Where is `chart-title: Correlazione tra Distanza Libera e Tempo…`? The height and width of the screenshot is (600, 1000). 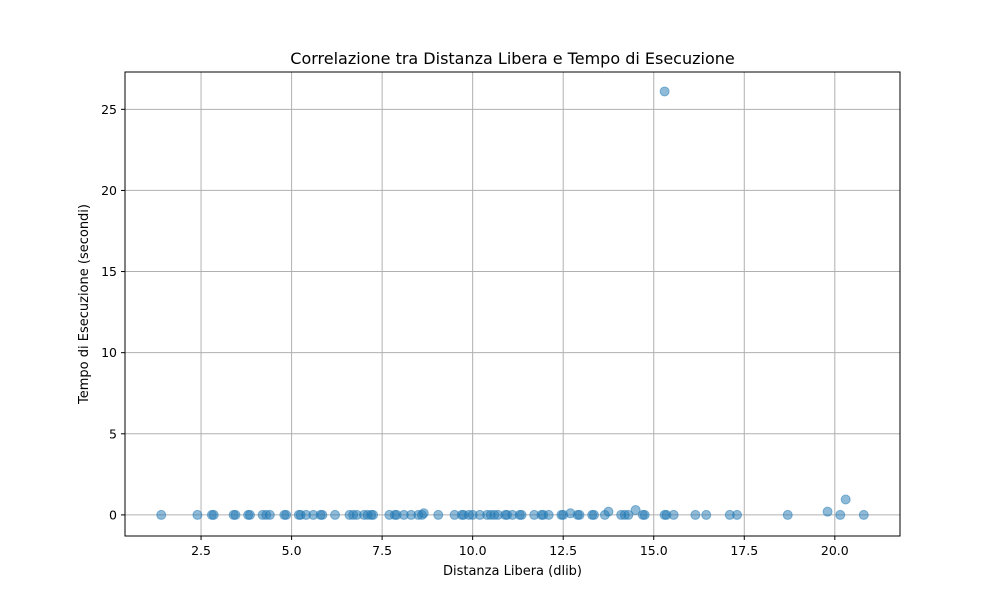
chart-title: Correlazione tra Distanza Libera e Tempo… is located at coordinates (512, 58).